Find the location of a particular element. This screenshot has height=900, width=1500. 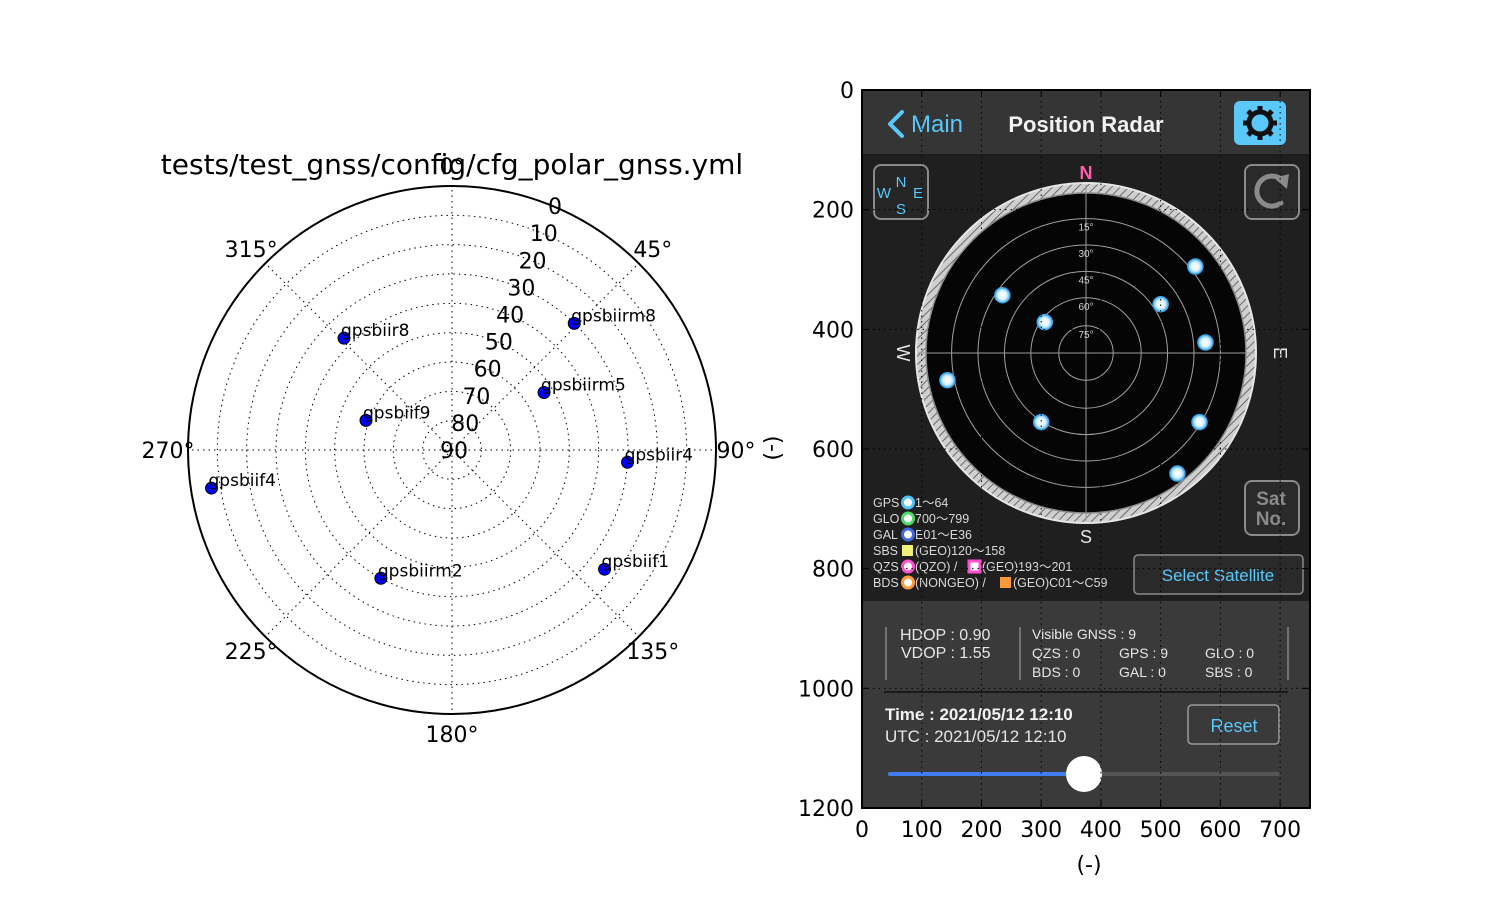

rose-e: E is located at coordinates (918, 193).